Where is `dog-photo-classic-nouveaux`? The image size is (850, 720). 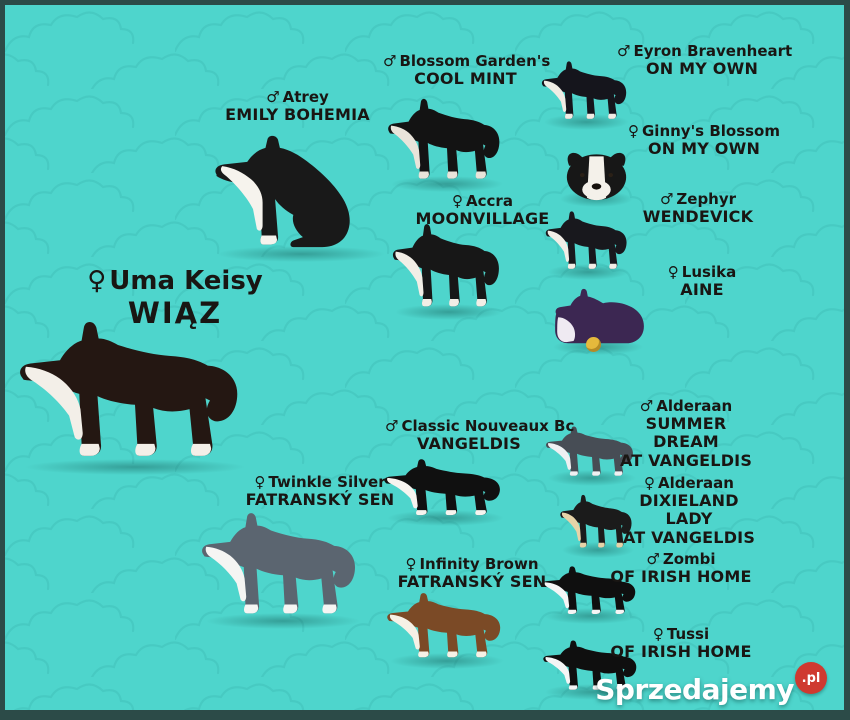
dog-photo-classic-nouveaux is located at coordinates (445, 489).